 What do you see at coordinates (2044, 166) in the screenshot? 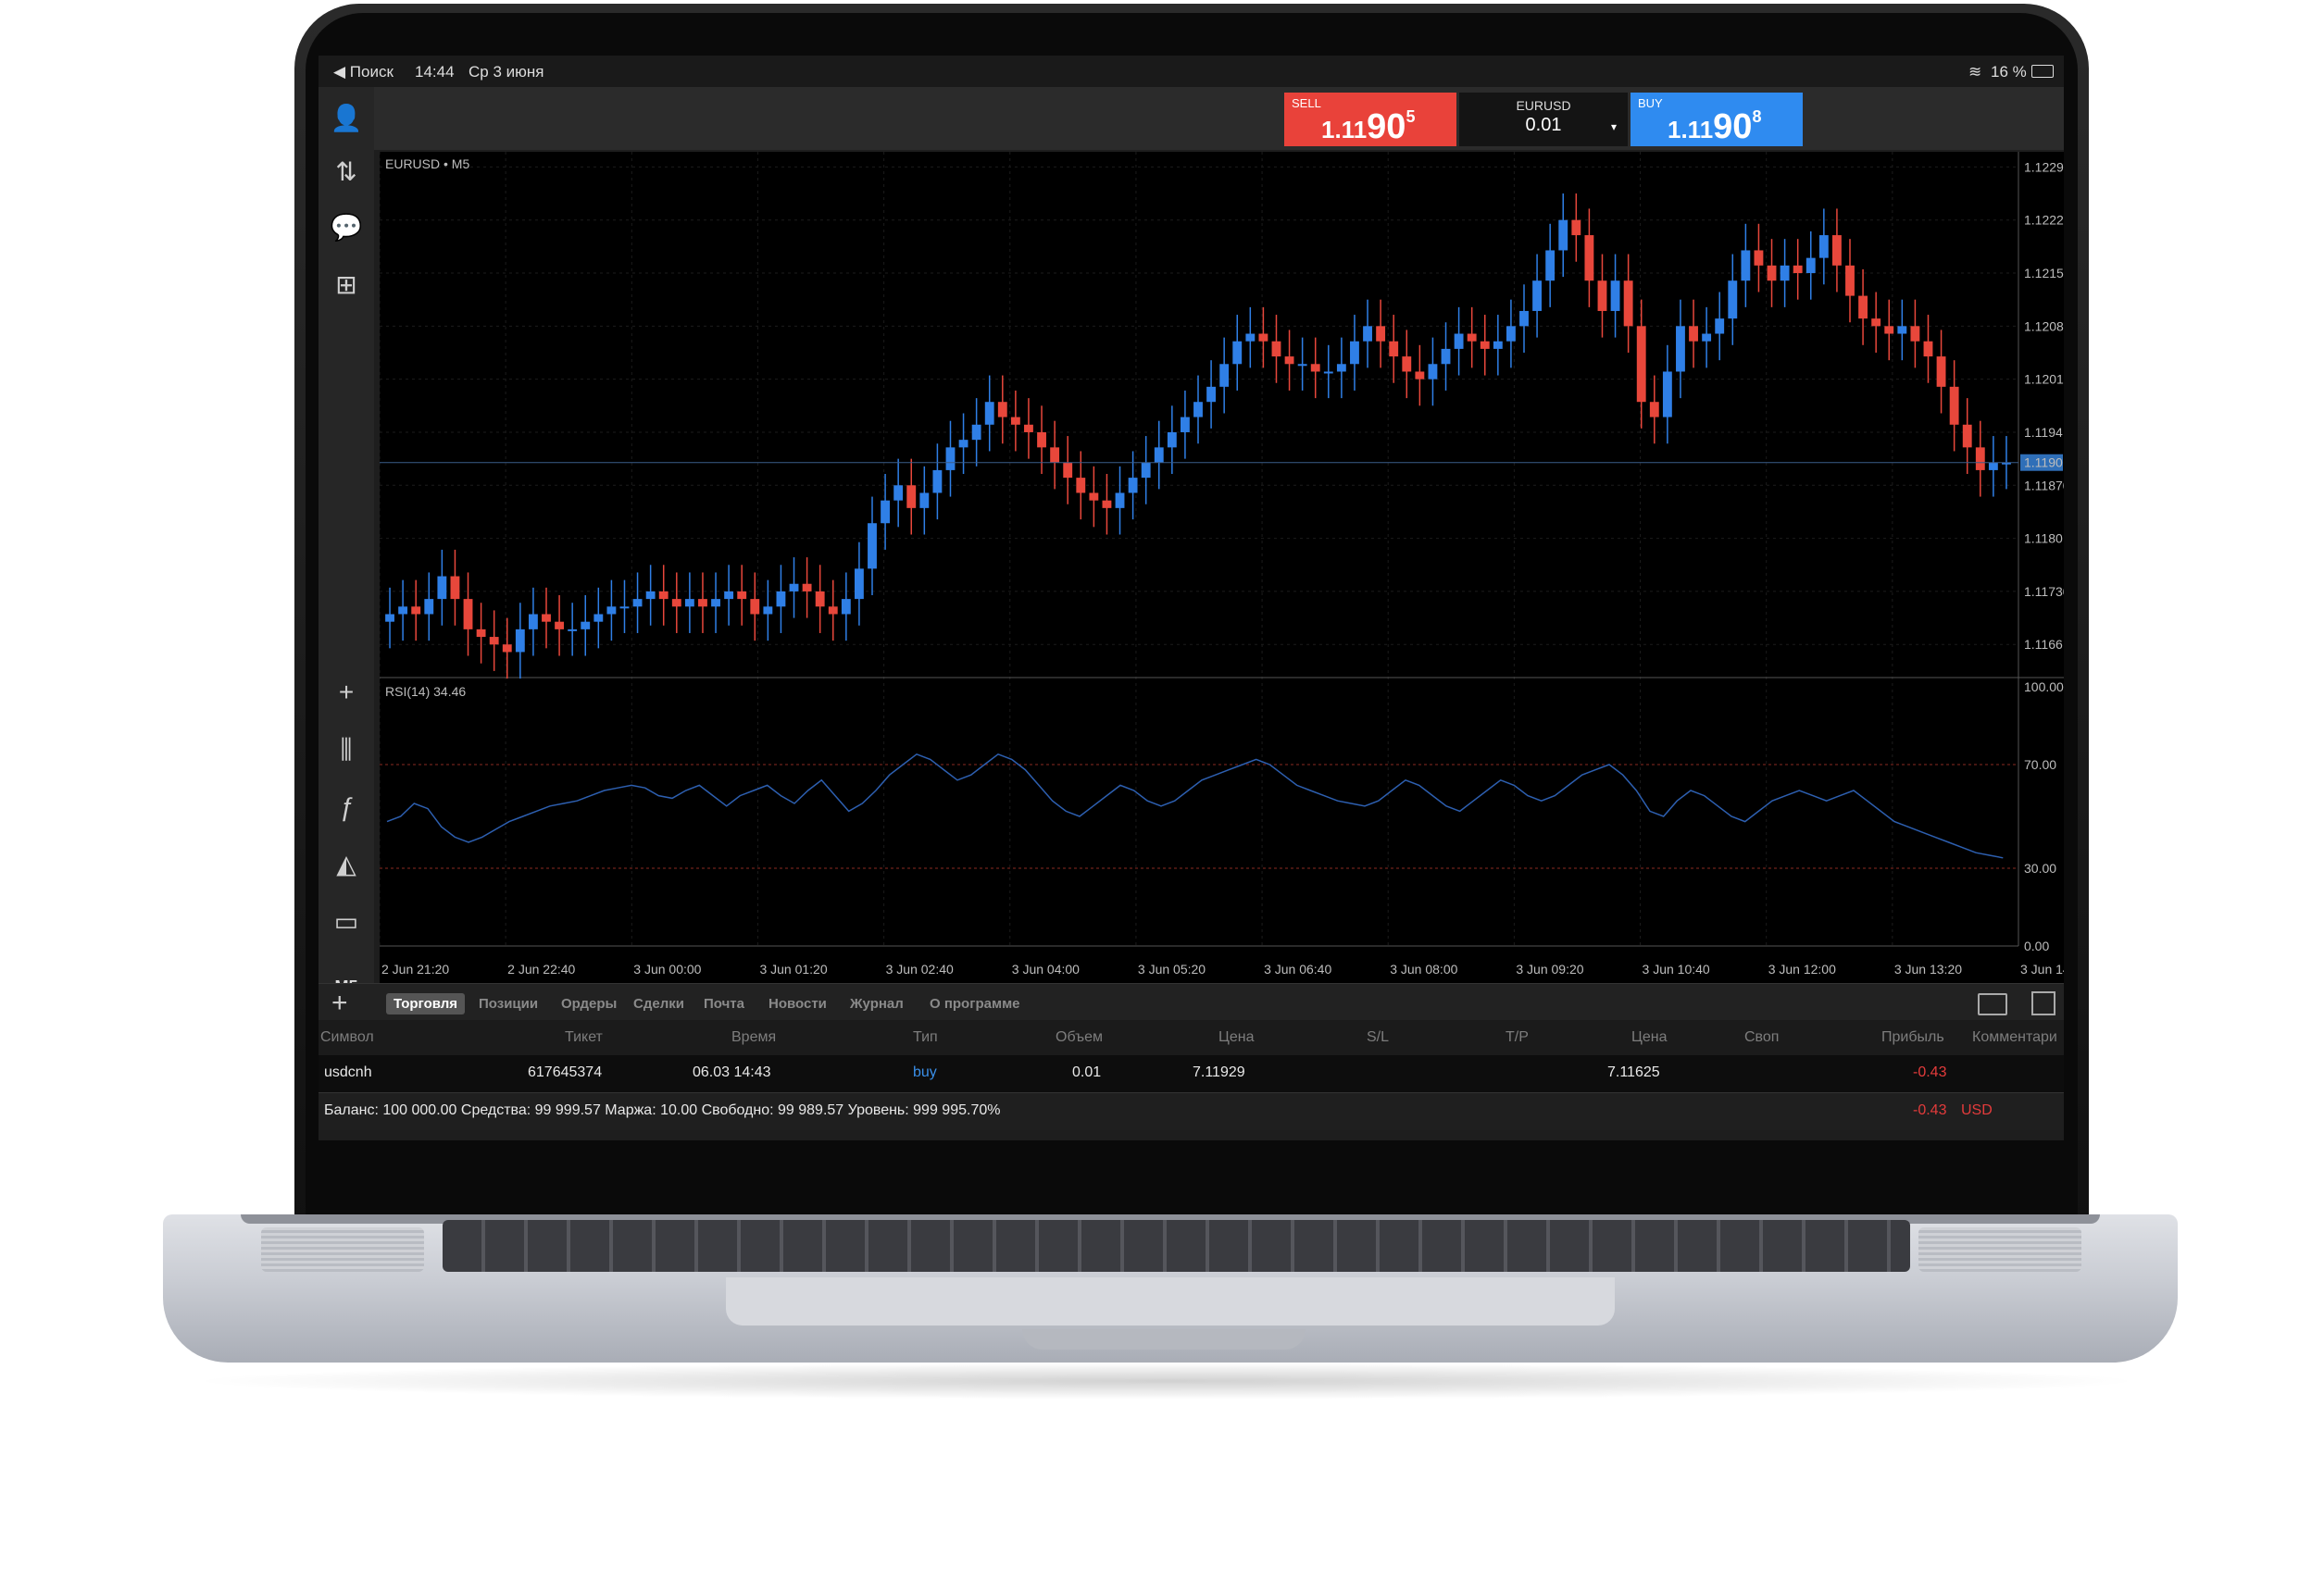
I see `y-tick-label: 1.1229` at bounding box center [2044, 166].